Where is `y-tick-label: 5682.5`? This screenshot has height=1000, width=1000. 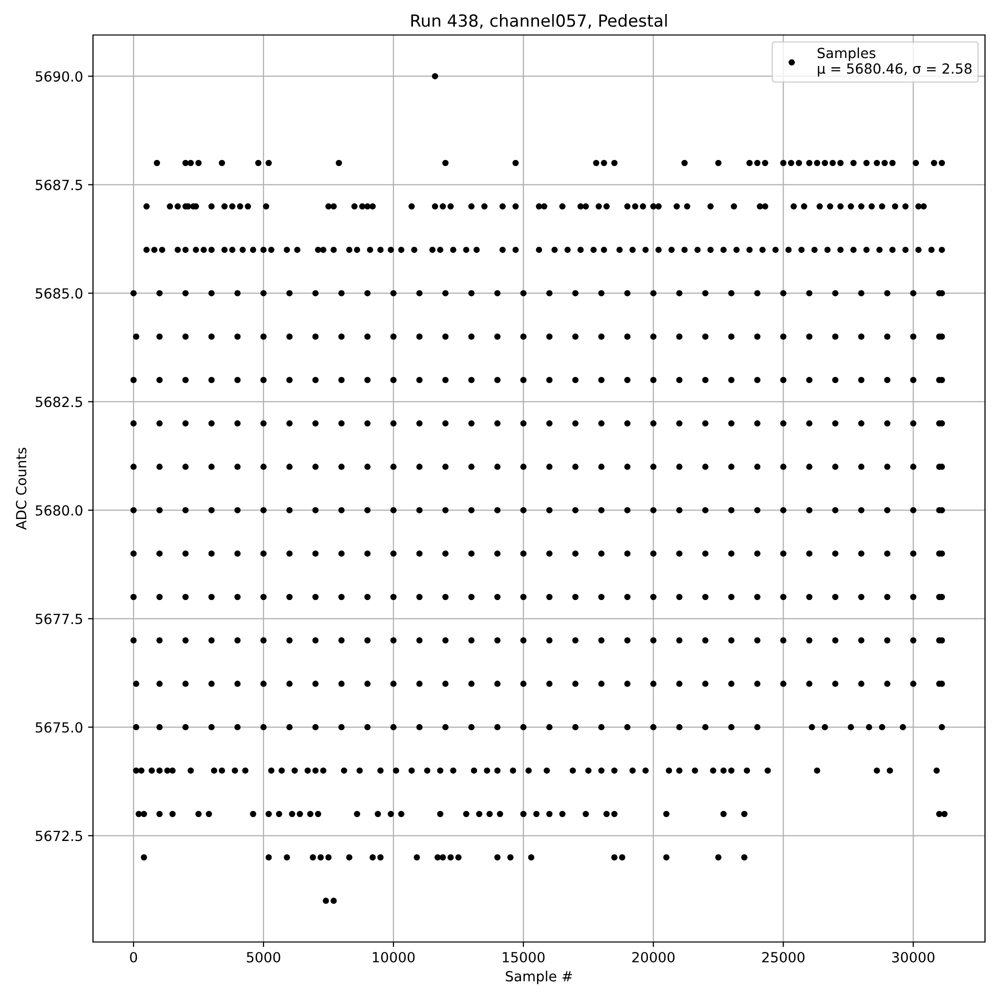 y-tick-label: 5682.5 is located at coordinates (59, 402).